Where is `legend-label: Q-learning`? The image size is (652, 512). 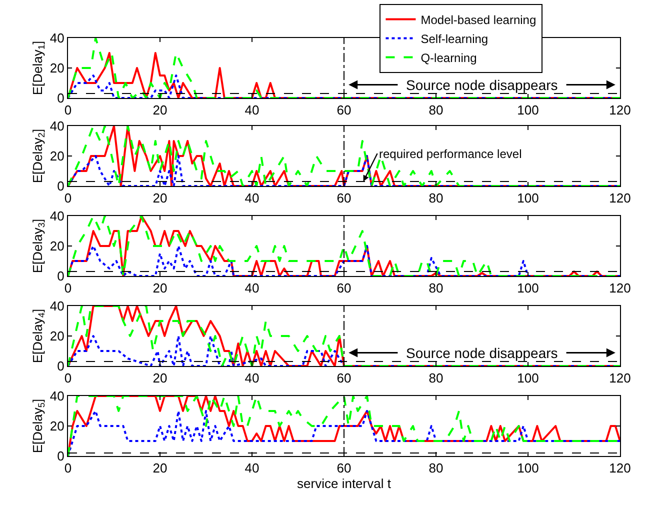
legend-label: Q-learning is located at coordinates (448, 57).